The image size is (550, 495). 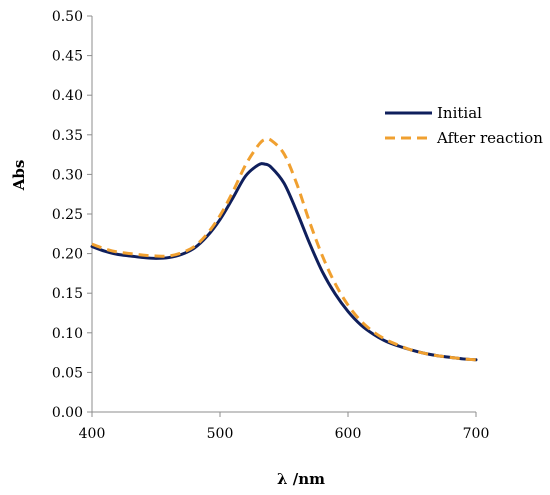 I want to click on x-tick-label: 600, so click(x=348, y=434).